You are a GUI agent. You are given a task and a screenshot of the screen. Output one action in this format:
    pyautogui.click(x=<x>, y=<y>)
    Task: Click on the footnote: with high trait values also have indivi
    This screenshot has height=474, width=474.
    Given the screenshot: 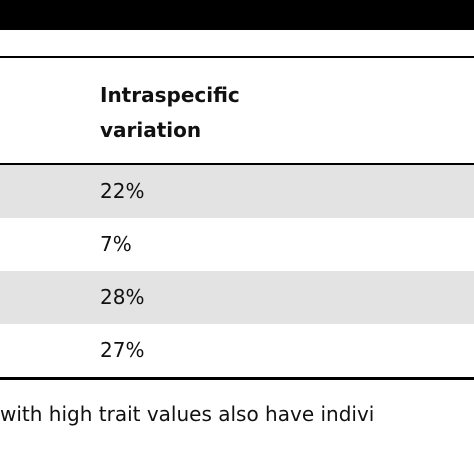 What is the action you would take?
    pyautogui.click(x=187, y=414)
    